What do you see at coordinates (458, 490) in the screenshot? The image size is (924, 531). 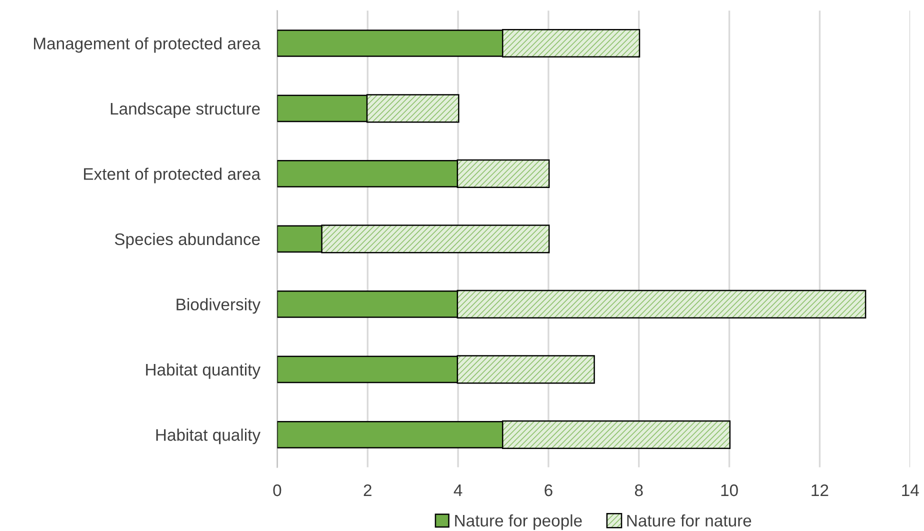 I see `x-tick-label: 4` at bounding box center [458, 490].